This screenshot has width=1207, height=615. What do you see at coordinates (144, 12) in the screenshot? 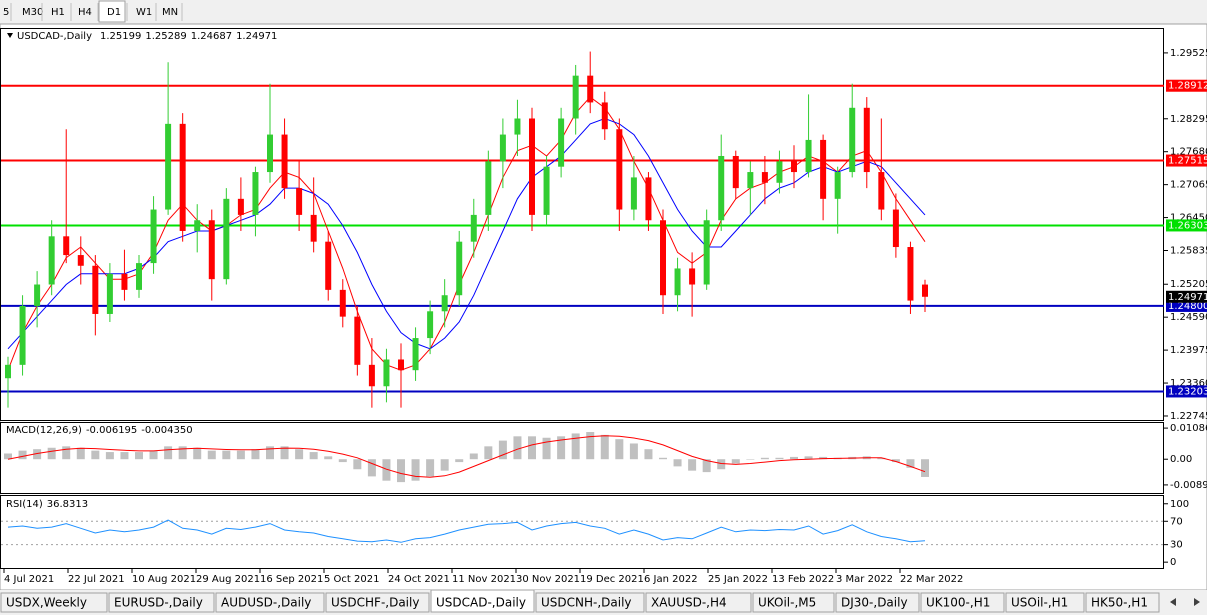
I see `timeframe-button: W1` at bounding box center [144, 12].